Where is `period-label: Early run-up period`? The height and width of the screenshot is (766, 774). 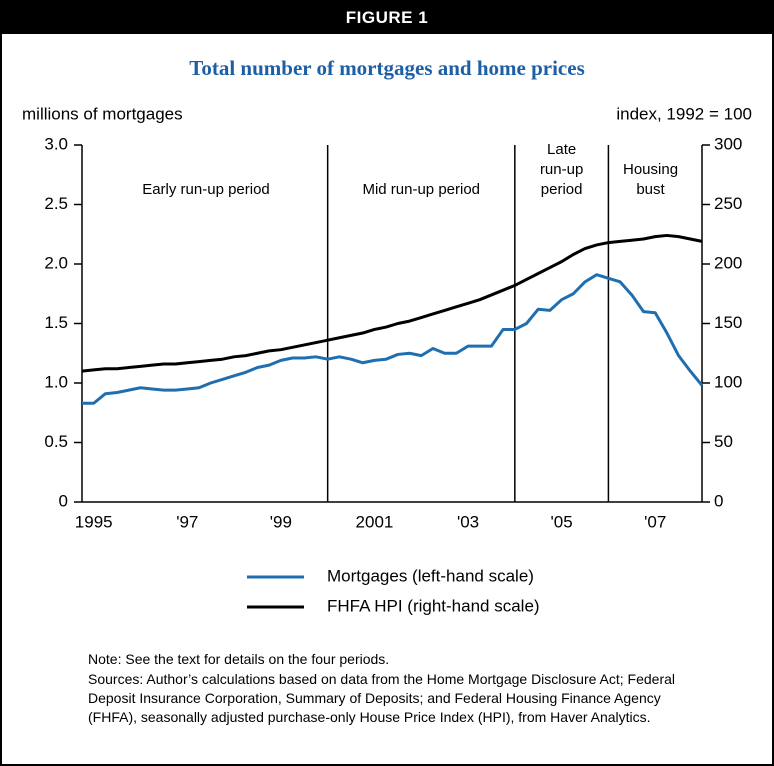 period-label: Early run-up period is located at coordinates (206, 189).